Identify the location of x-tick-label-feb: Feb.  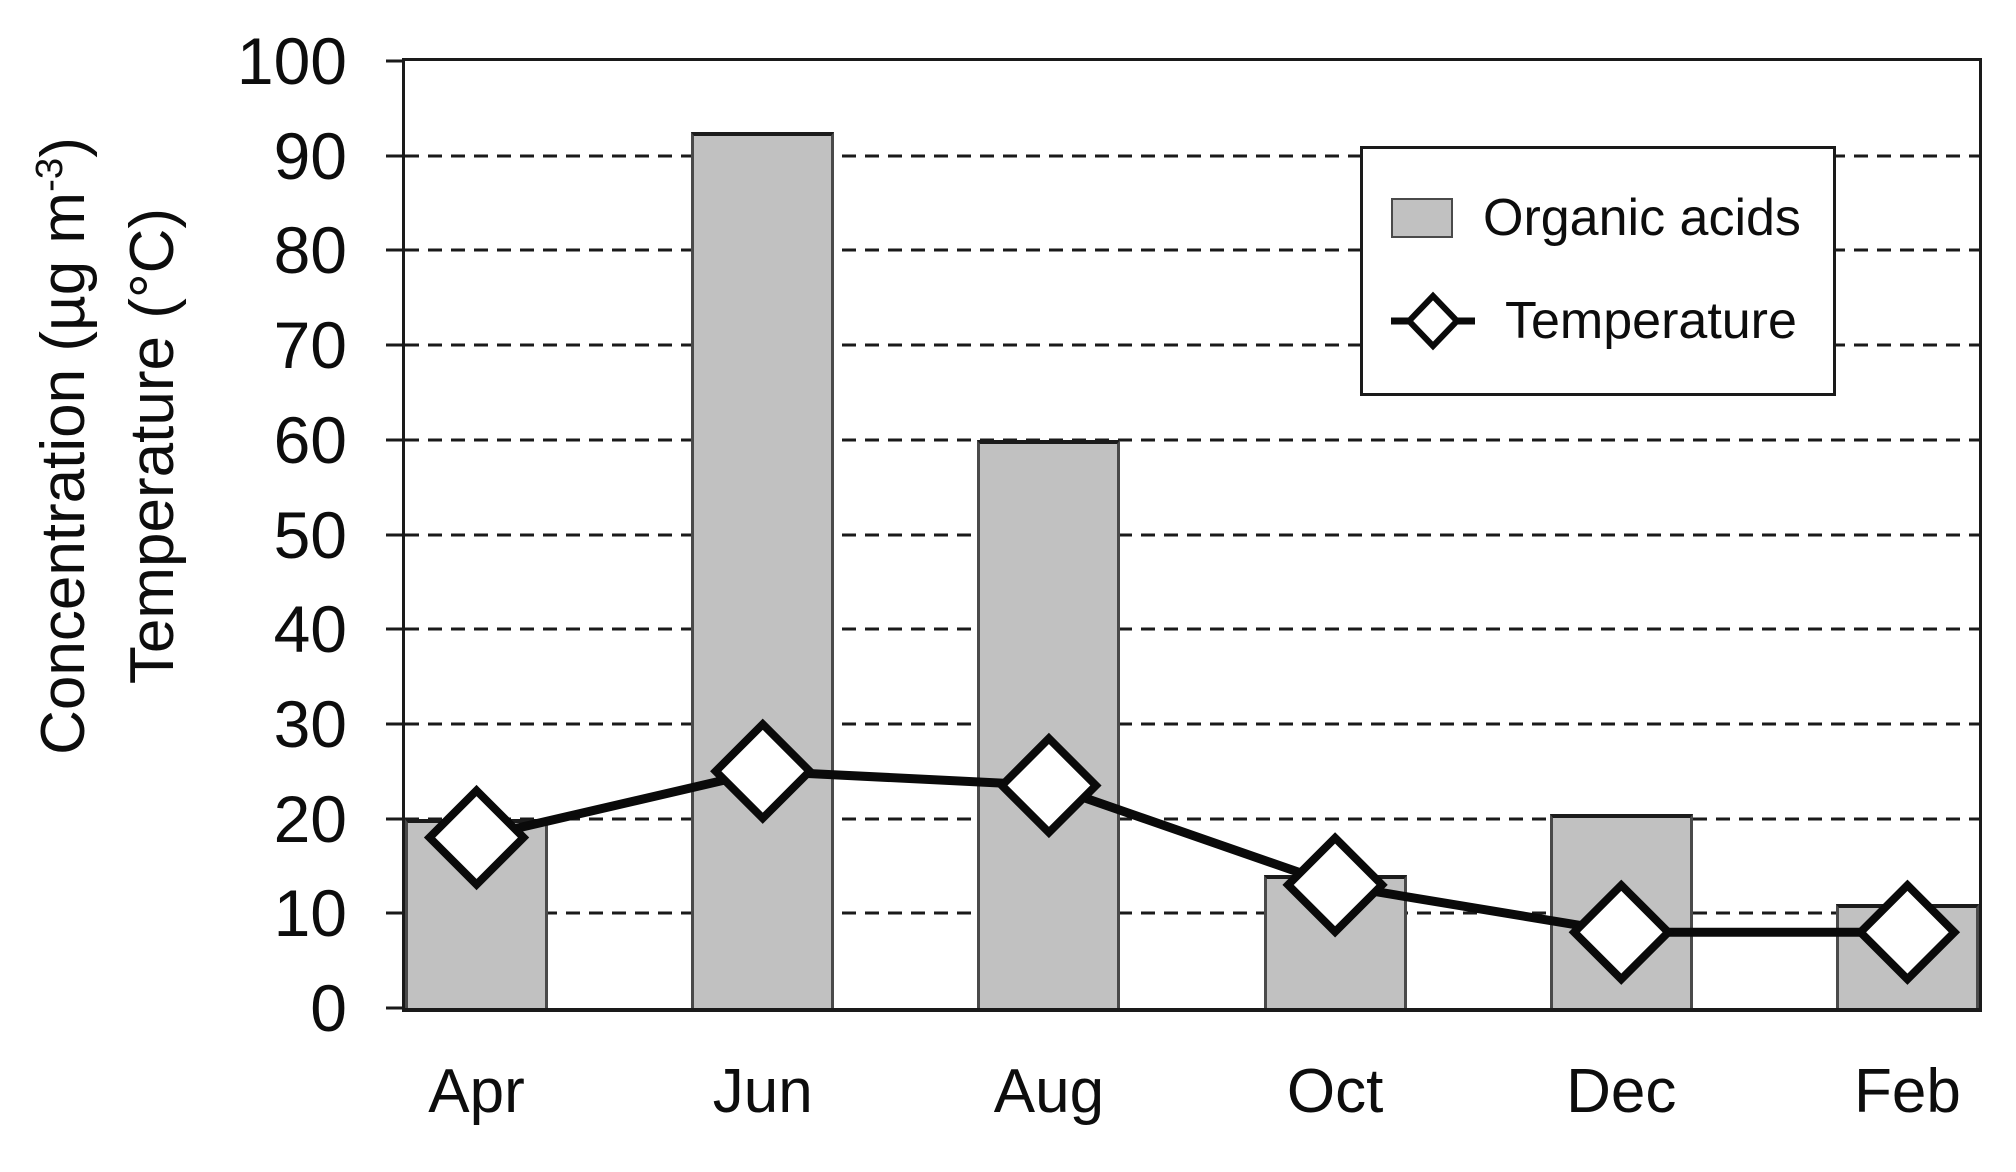
(1907, 1091).